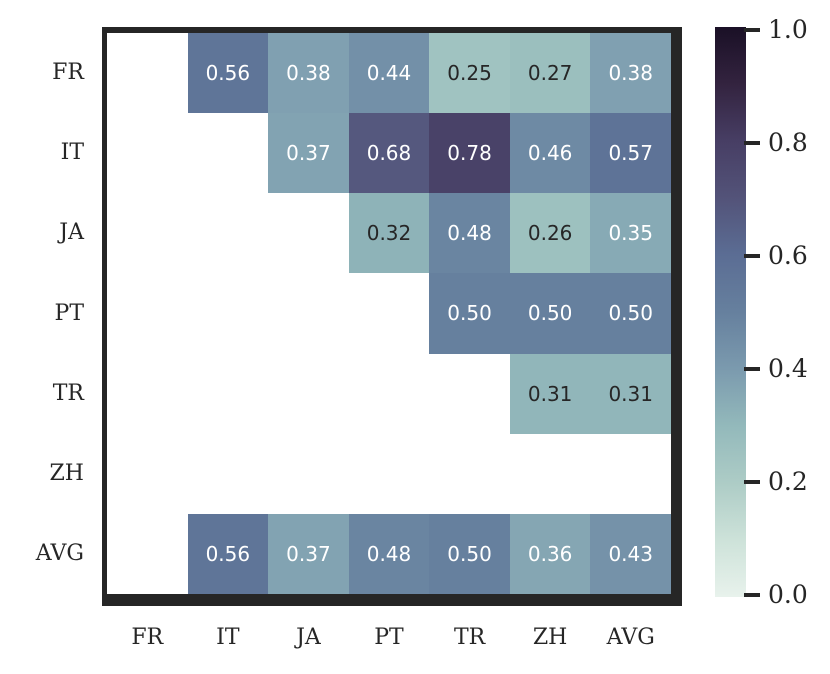 Image resolution: width=830 pixels, height=674 pixels. I want to click on cell-value: 0.35, so click(630, 233).